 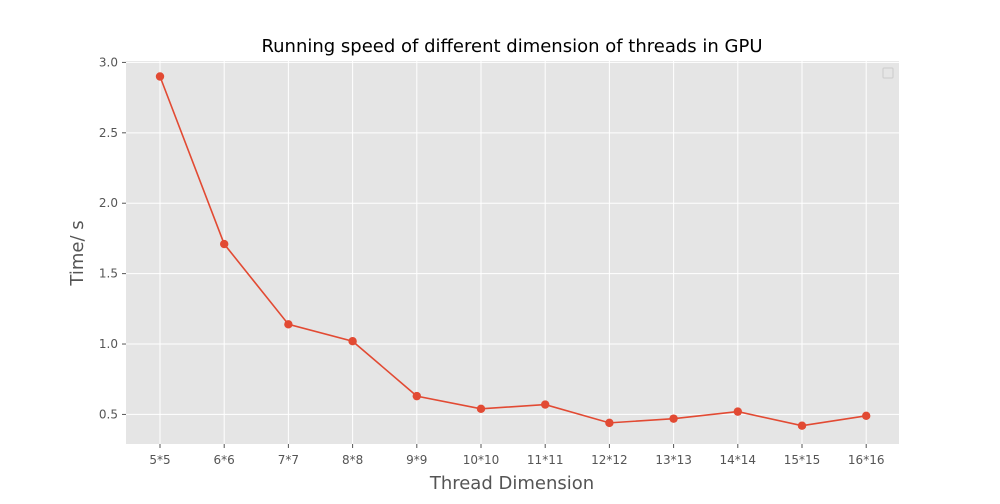 I want to click on x-tick-label: 8*8, so click(x=352, y=460).